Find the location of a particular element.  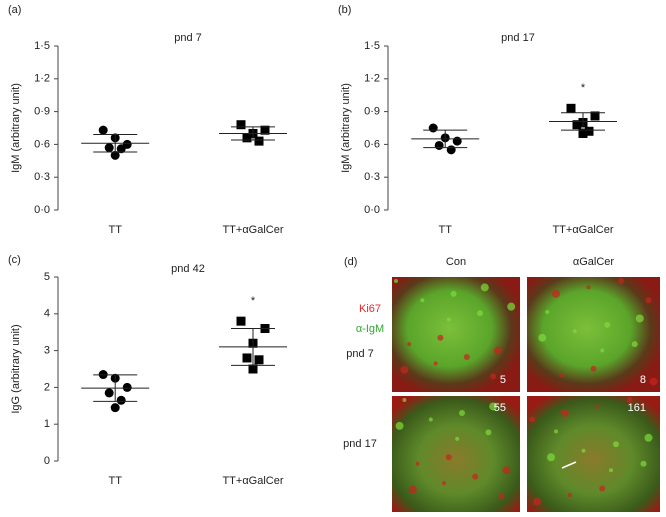

stain-label: Ki67 is located at coordinates (370, 309).